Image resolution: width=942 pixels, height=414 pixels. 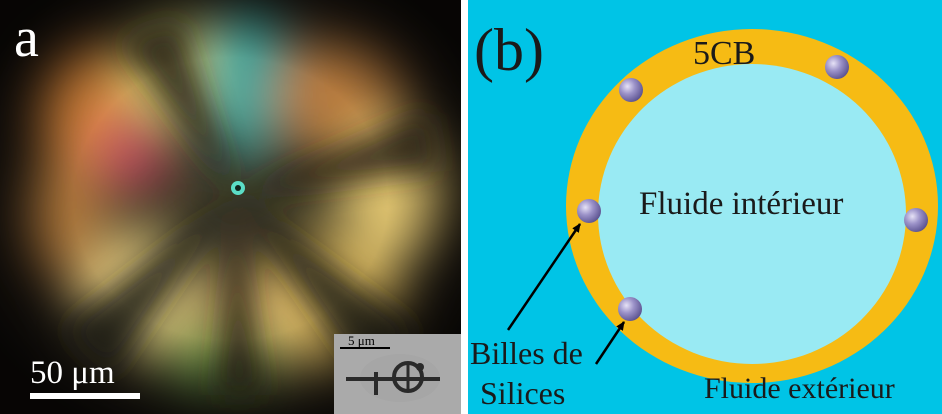 What do you see at coordinates (85, 396) in the screenshot?
I see `scale-bar` at bounding box center [85, 396].